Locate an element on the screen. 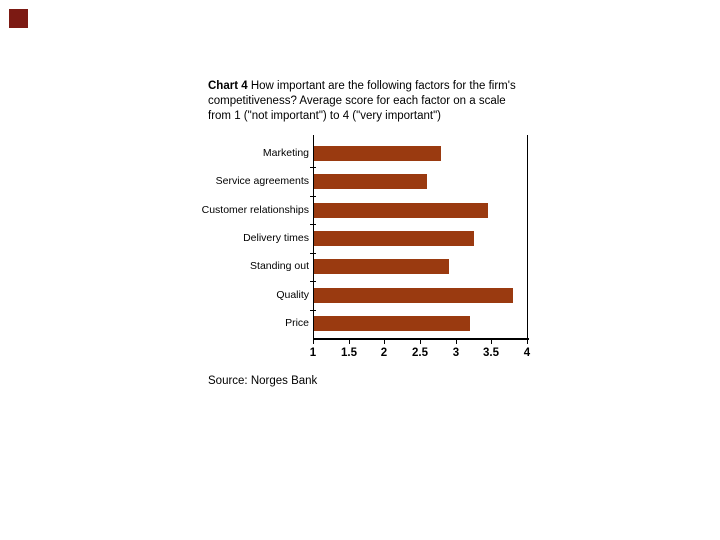 The width and height of the screenshot is (720, 540). category-label: Customer relationships is located at coordinates (255, 210).